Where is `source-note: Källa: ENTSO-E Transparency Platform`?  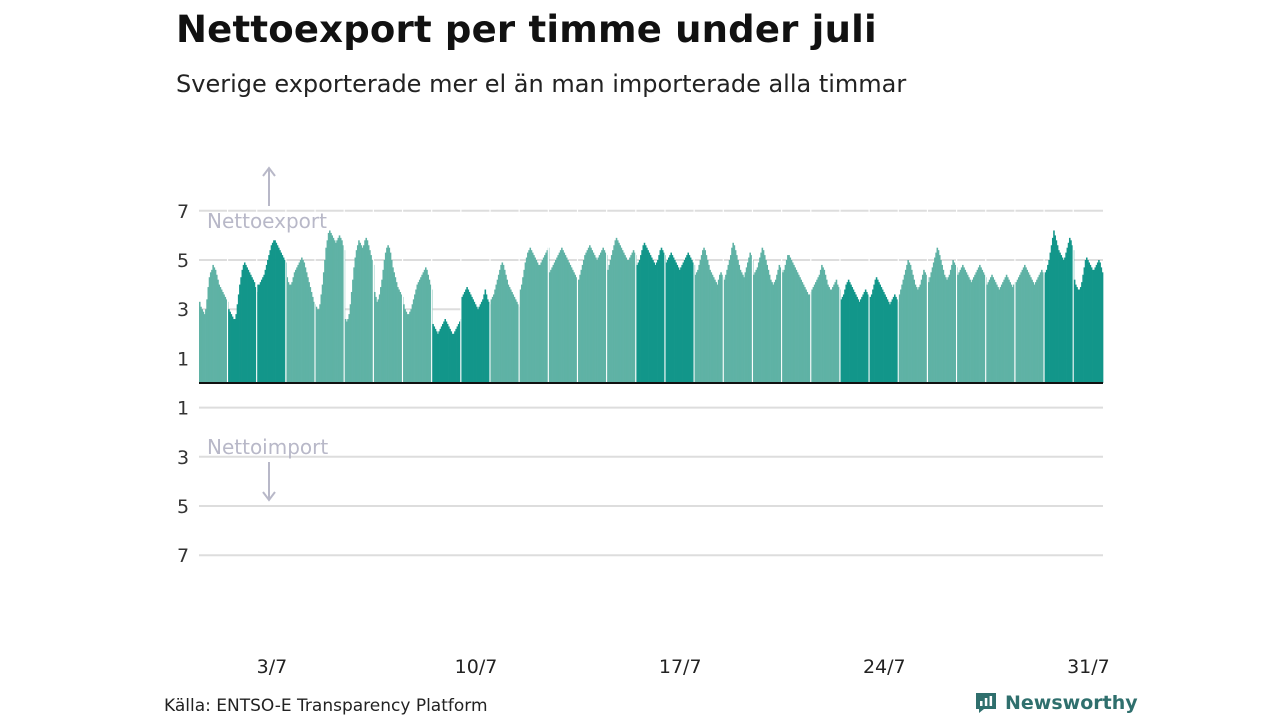 source-note: Källa: ENTSO-E Transparency Platform is located at coordinates (326, 706).